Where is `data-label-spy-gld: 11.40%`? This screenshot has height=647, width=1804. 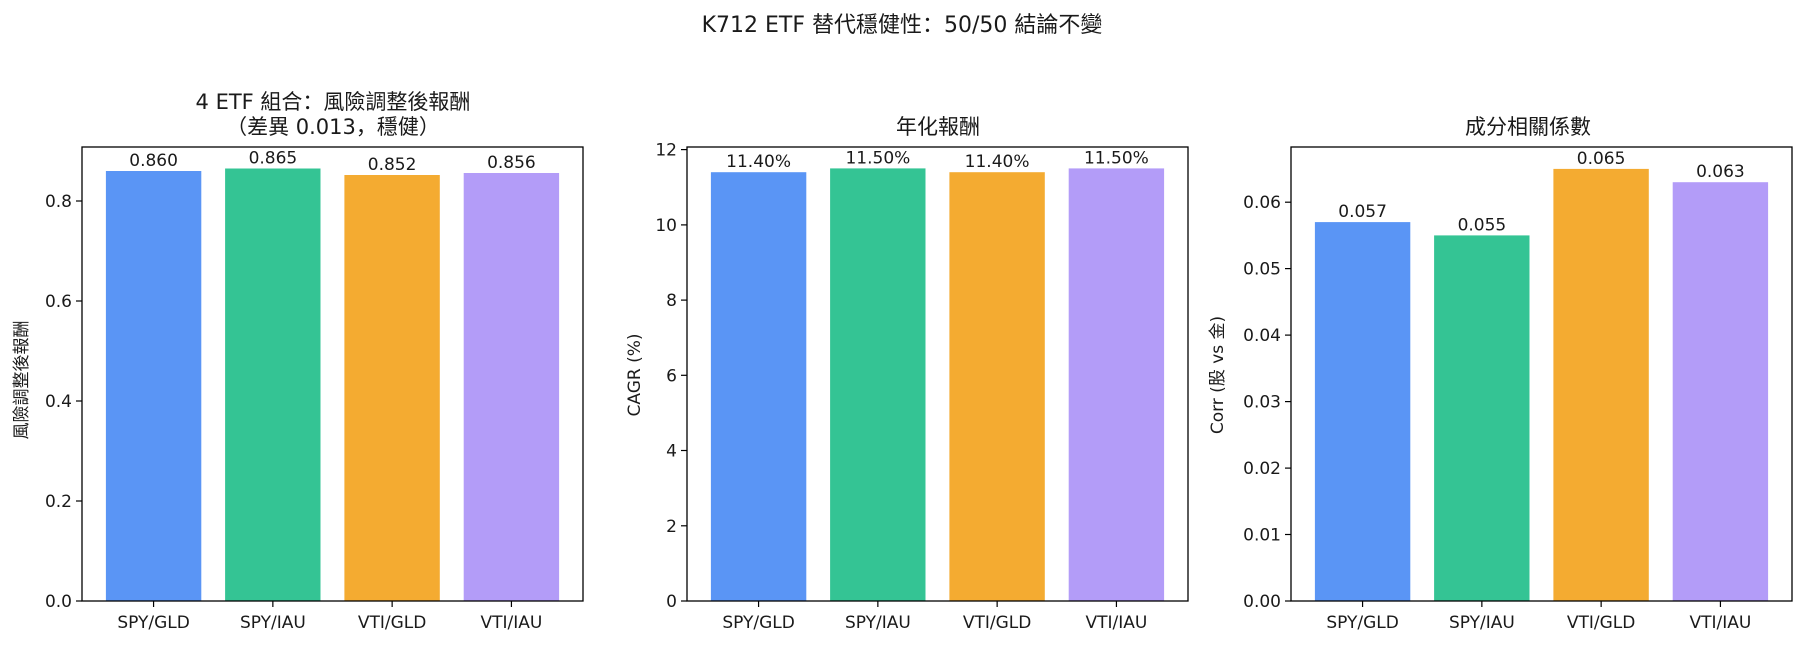 data-label-spy-gld: 11.40% is located at coordinates (758, 162).